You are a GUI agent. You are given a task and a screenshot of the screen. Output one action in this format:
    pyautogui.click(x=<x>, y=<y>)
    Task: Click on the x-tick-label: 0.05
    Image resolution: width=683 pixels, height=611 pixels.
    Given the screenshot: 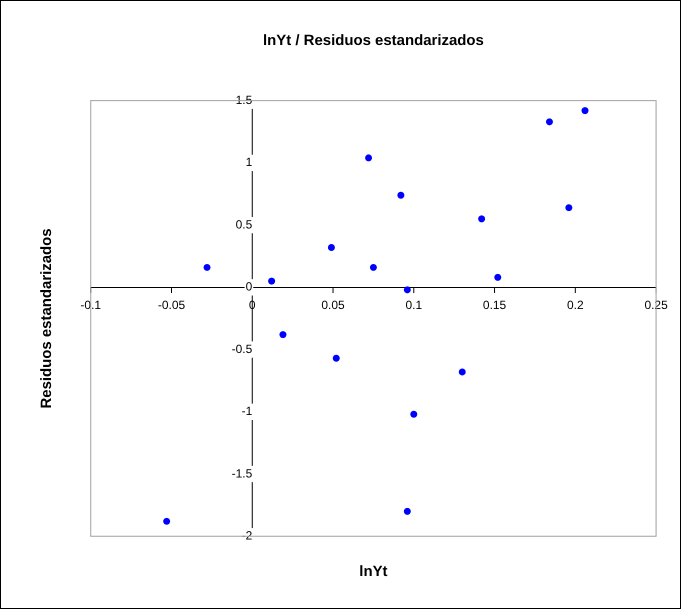 What is the action you would take?
    pyautogui.click(x=333, y=305)
    